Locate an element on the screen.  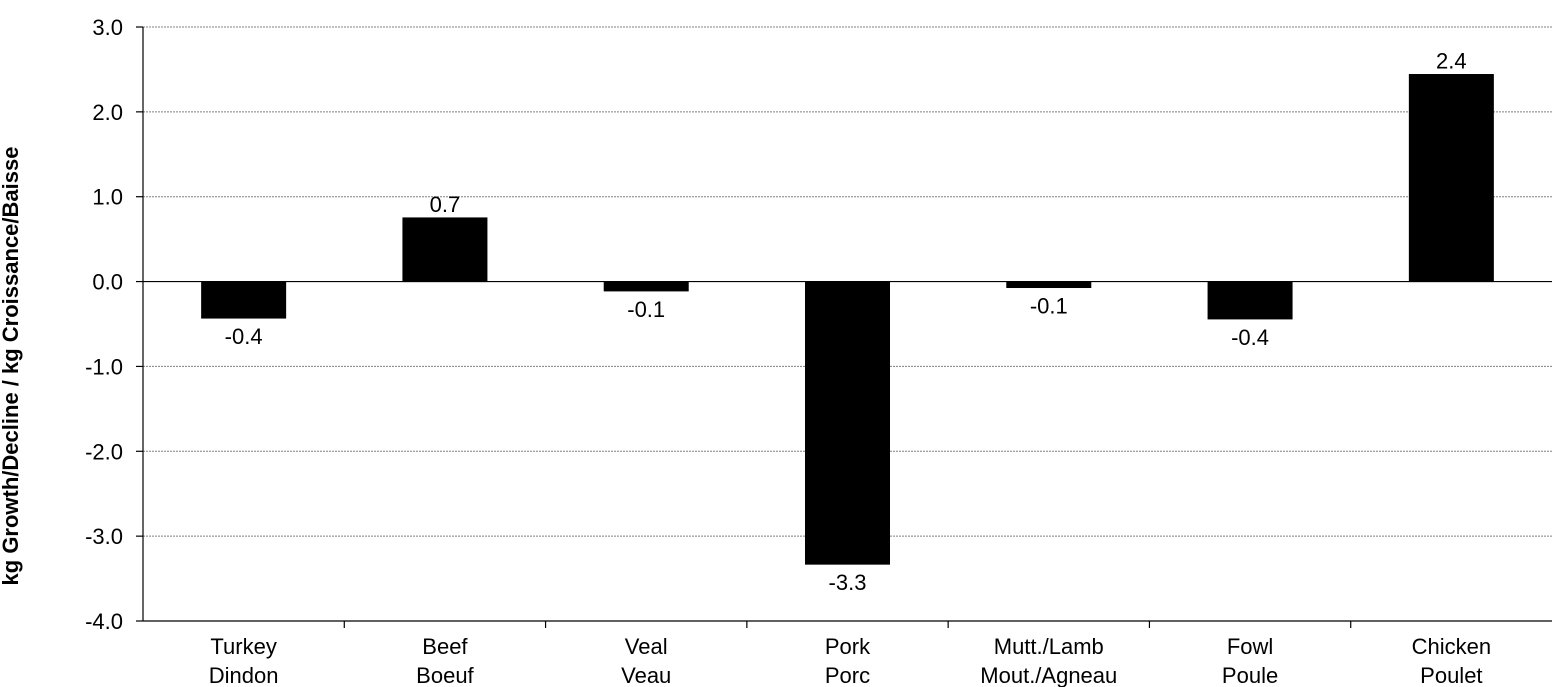
x-category-label-line: Poule is located at coordinates (1250, 675).